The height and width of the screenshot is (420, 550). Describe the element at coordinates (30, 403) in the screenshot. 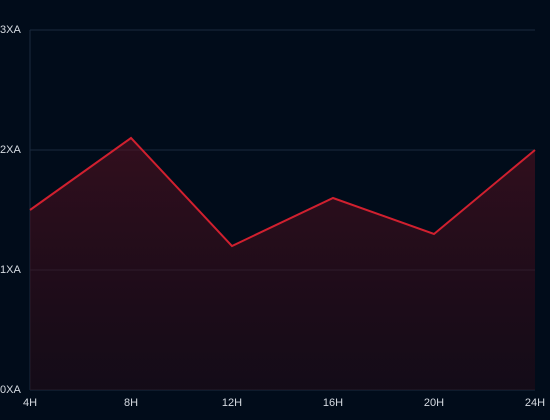

I see `x-tick-label: 4H` at that location.